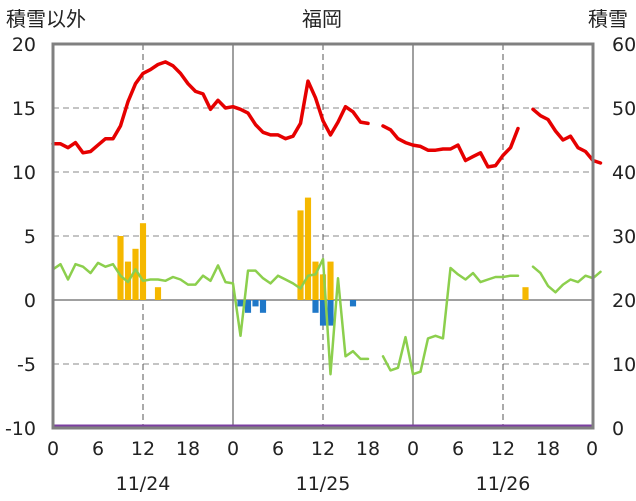 The height and width of the screenshot is (501, 636). I want to click on y-left-tick: 10, so click(24, 173).